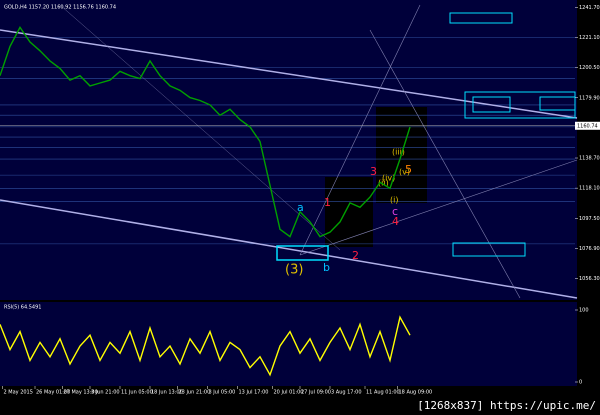 The height and width of the screenshot is (415, 600). What do you see at coordinates (416, 393) in the screenshot?
I see `x-tick-label: 18 Aug 09:00` at bounding box center [416, 393].